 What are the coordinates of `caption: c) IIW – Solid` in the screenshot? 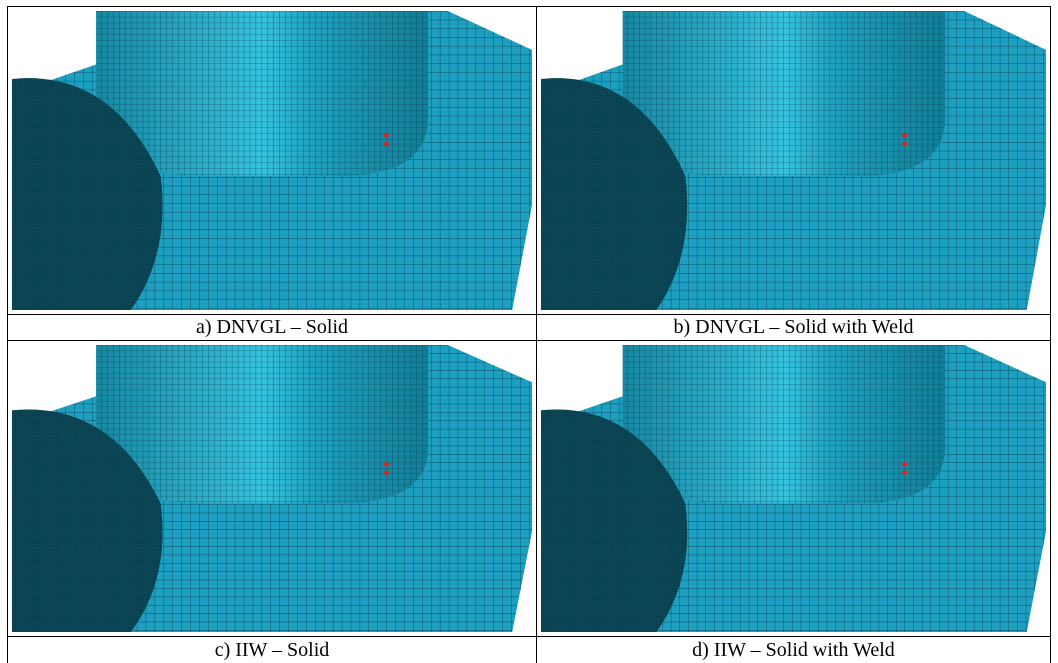 It's located at (272, 649).